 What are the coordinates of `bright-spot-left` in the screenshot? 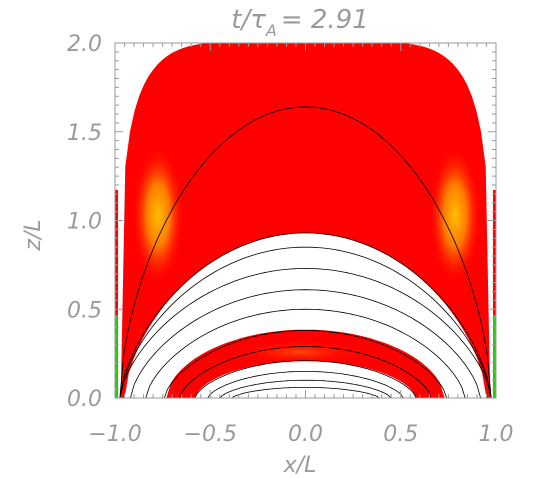 It's located at (158, 215).